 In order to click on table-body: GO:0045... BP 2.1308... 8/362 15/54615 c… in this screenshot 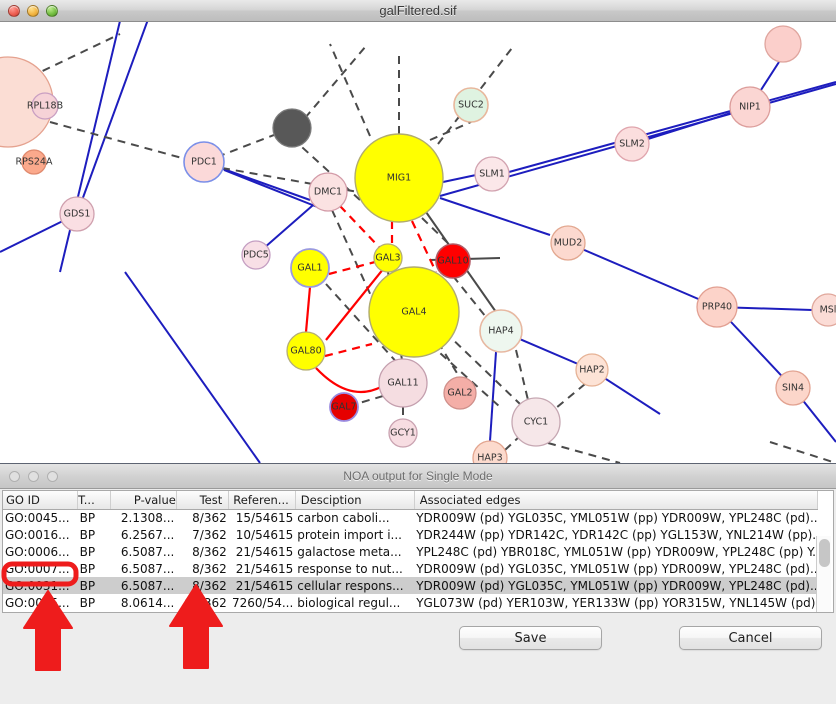, I will do `click(410, 560)`.